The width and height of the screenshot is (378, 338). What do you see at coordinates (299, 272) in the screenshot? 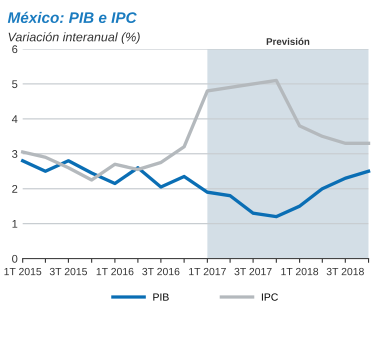
I see `x-tick-label: 1T 2018` at bounding box center [299, 272].